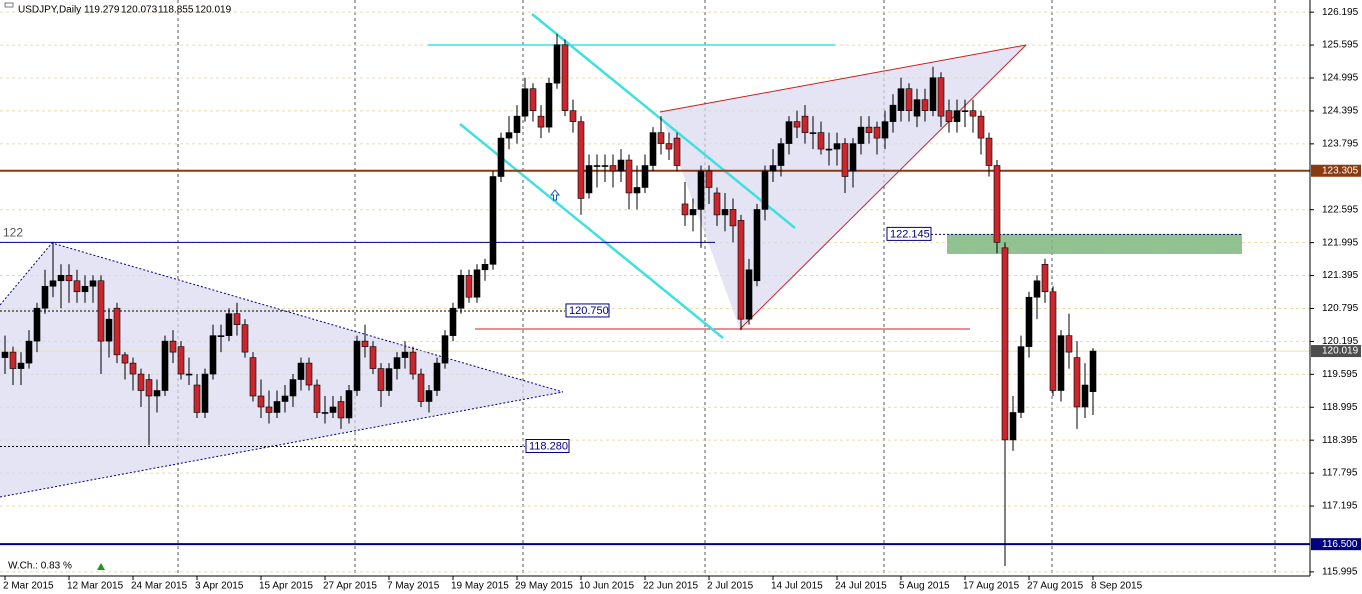 This screenshot has height=594, width=1362. Describe the element at coordinates (843, 78) in the screenshot. I see `wedge-upper-edge` at that location.